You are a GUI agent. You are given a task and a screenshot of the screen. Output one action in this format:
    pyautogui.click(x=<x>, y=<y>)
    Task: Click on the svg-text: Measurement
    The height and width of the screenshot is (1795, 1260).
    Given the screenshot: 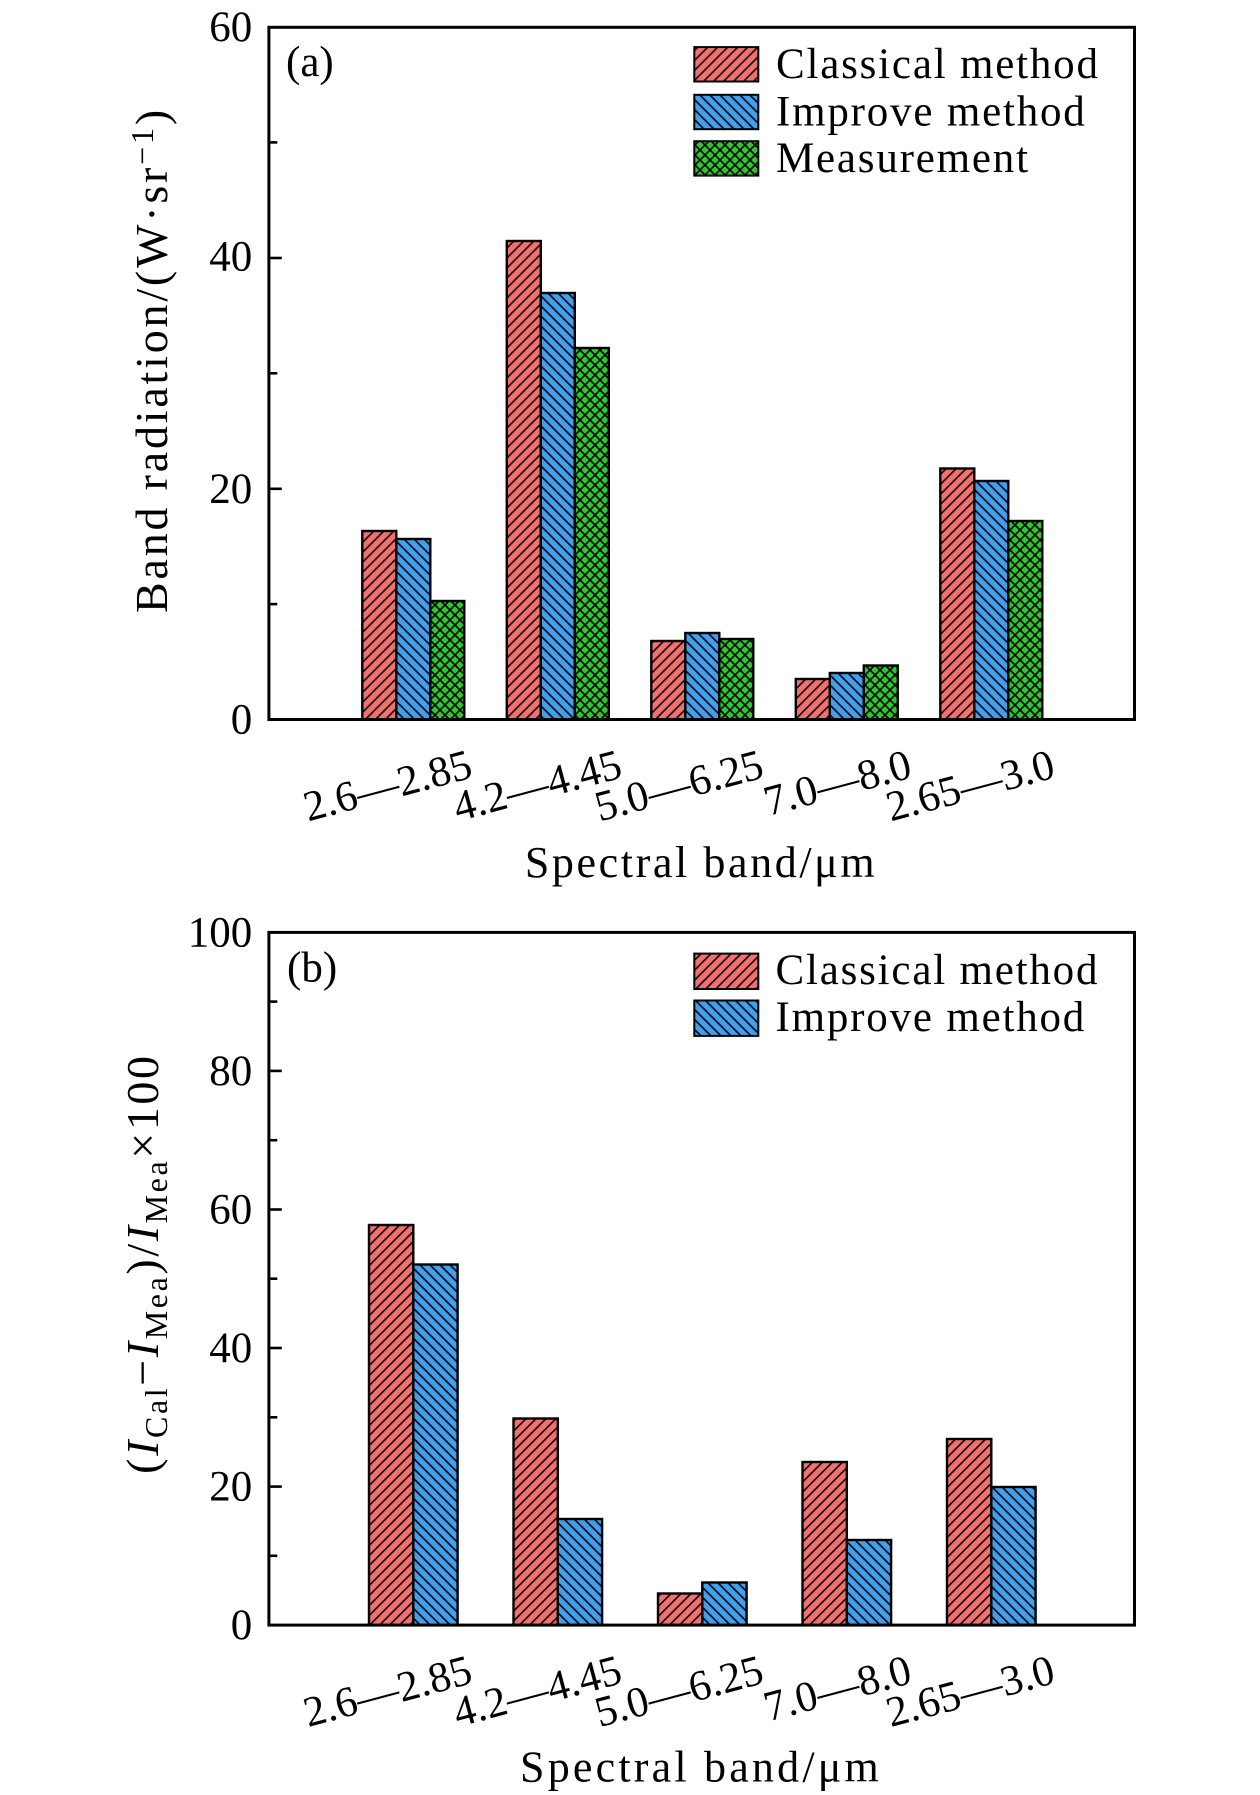 What is the action you would take?
    pyautogui.click(x=903, y=158)
    